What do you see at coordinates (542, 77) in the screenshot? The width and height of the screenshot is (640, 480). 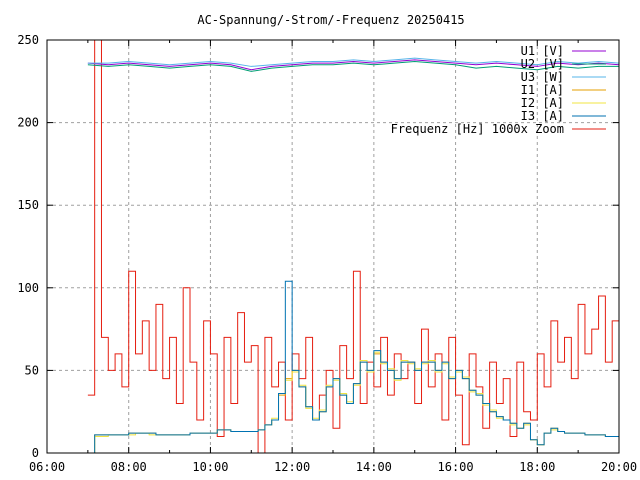 I see `legend-label: U3 [W]` at bounding box center [542, 77].